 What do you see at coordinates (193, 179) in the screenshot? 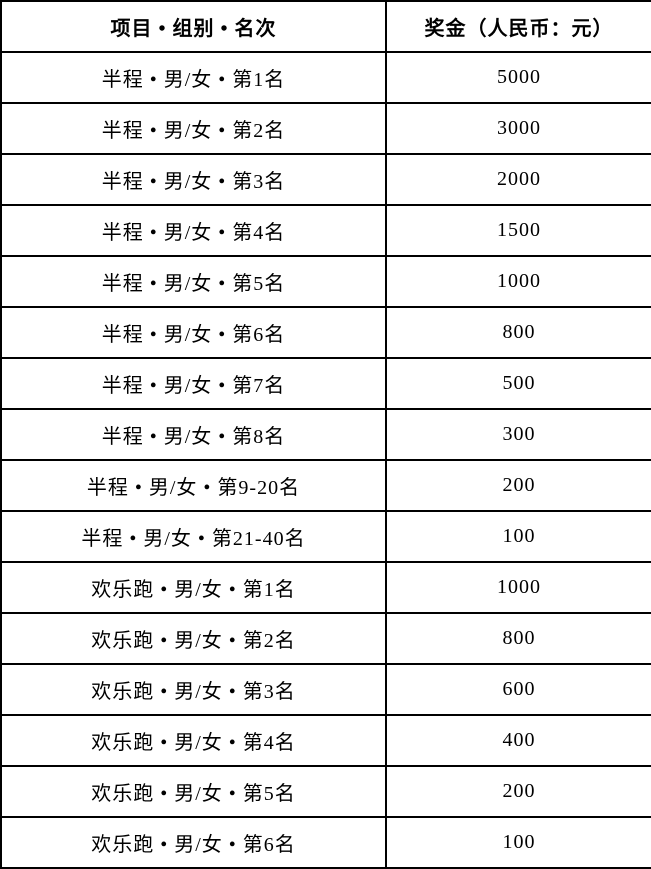
I see `row-label-cell: 半程 • 男/女 • 第3名` at bounding box center [193, 179].